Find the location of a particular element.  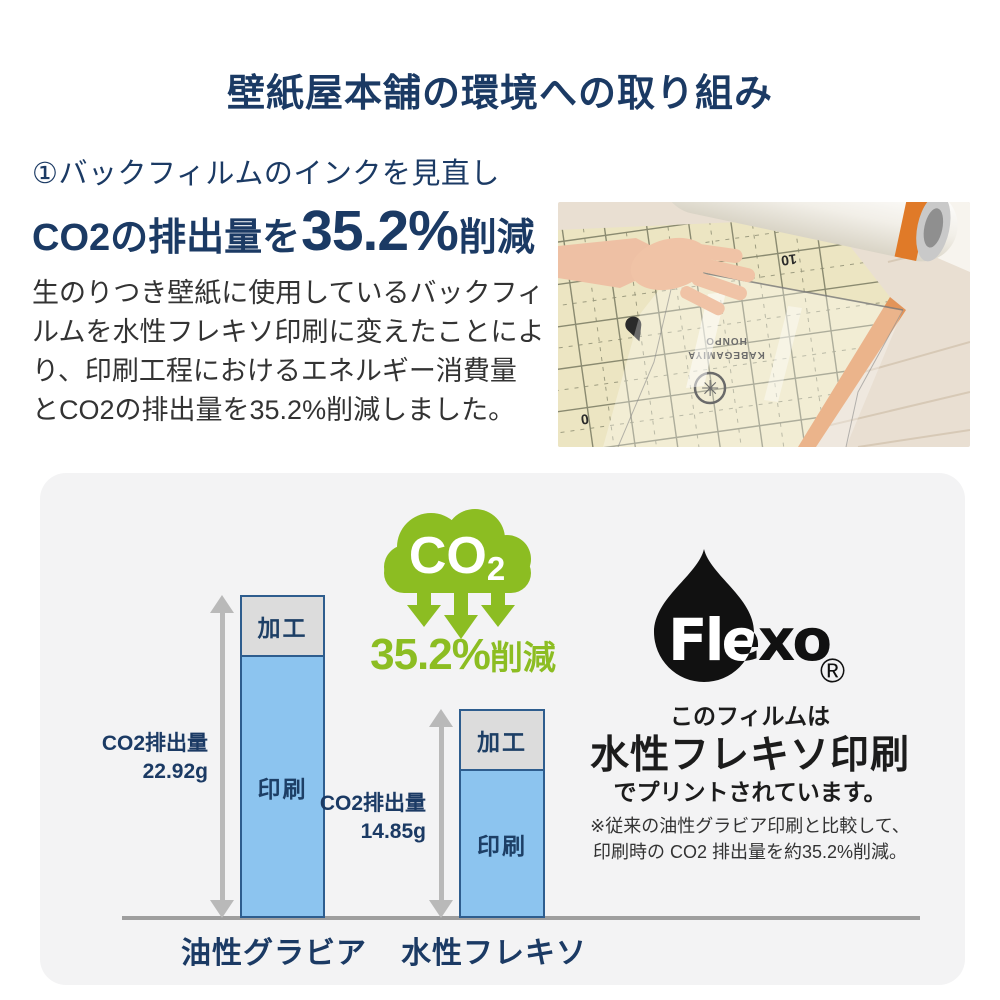

reduction-suffix: 削減 is located at coordinates (522, 657).